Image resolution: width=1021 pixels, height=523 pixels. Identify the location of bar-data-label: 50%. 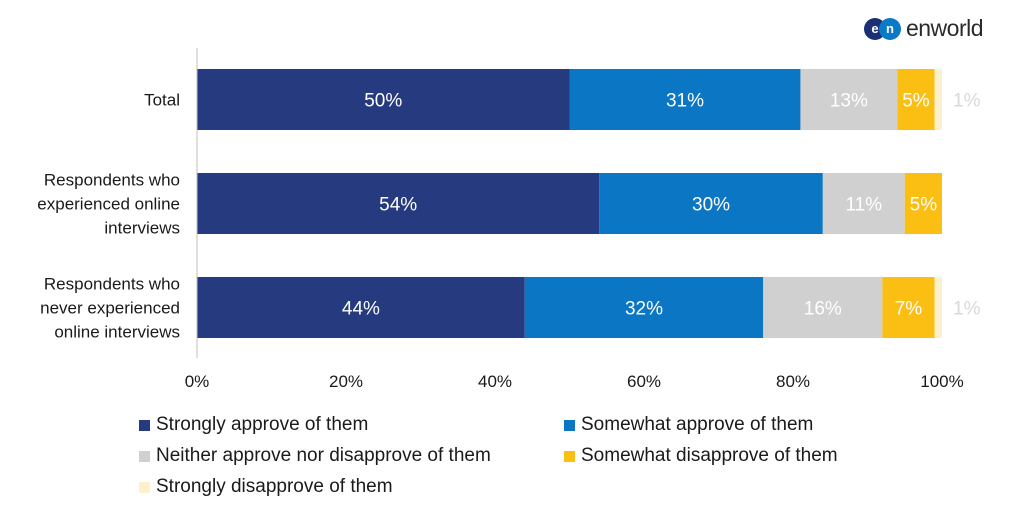
(383, 101).